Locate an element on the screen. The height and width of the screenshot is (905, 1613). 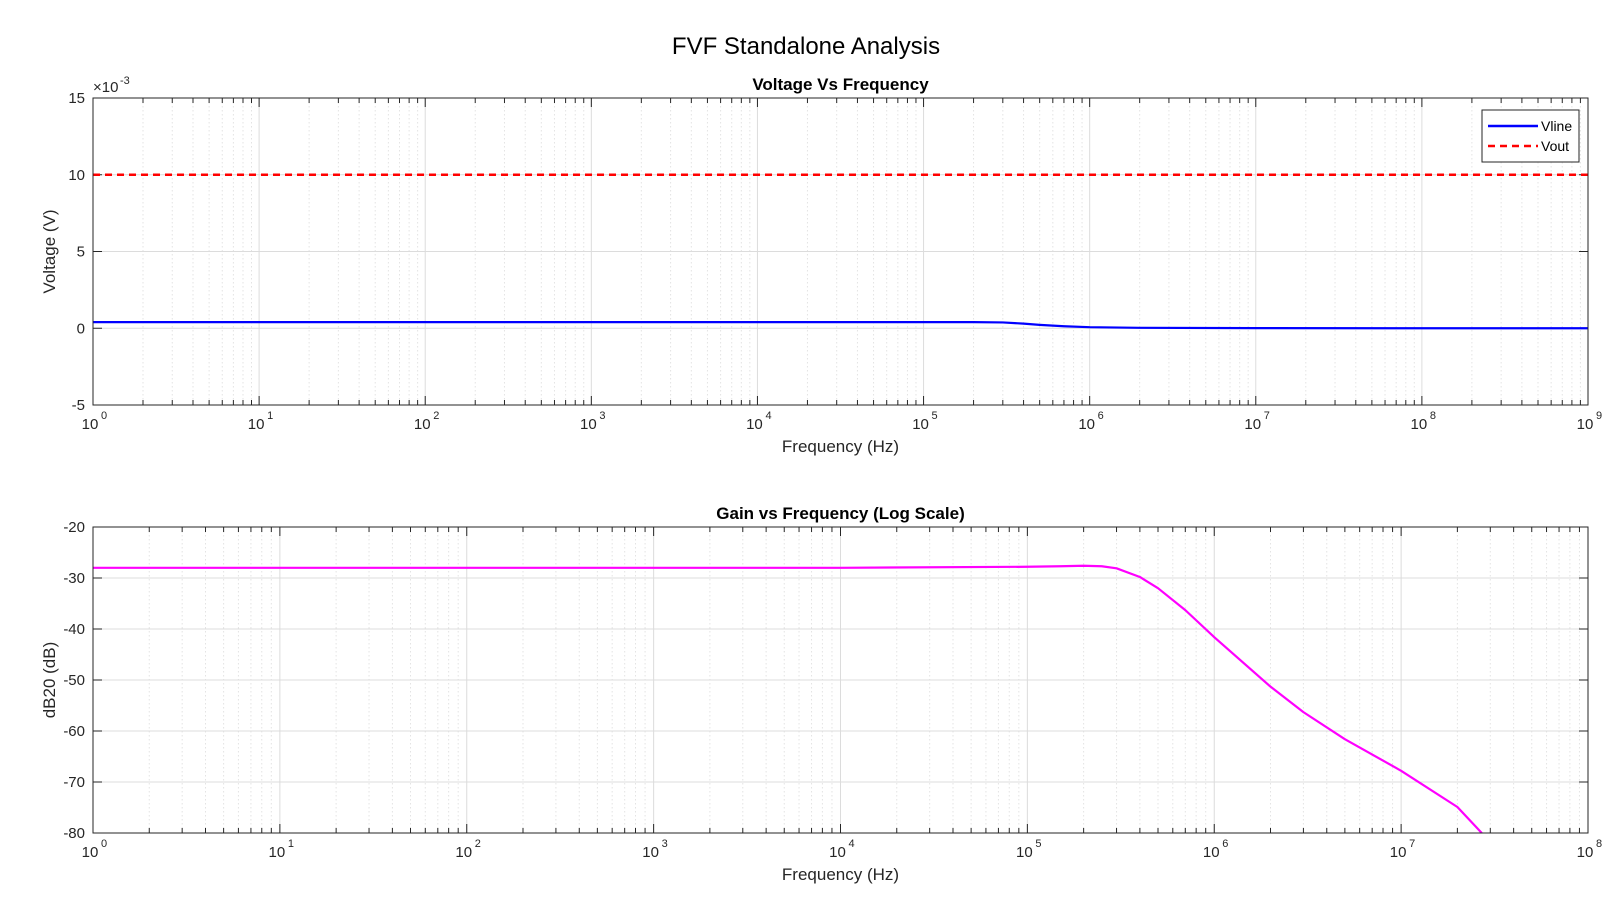
legend-label-vline: Vline is located at coordinates (1556, 126).